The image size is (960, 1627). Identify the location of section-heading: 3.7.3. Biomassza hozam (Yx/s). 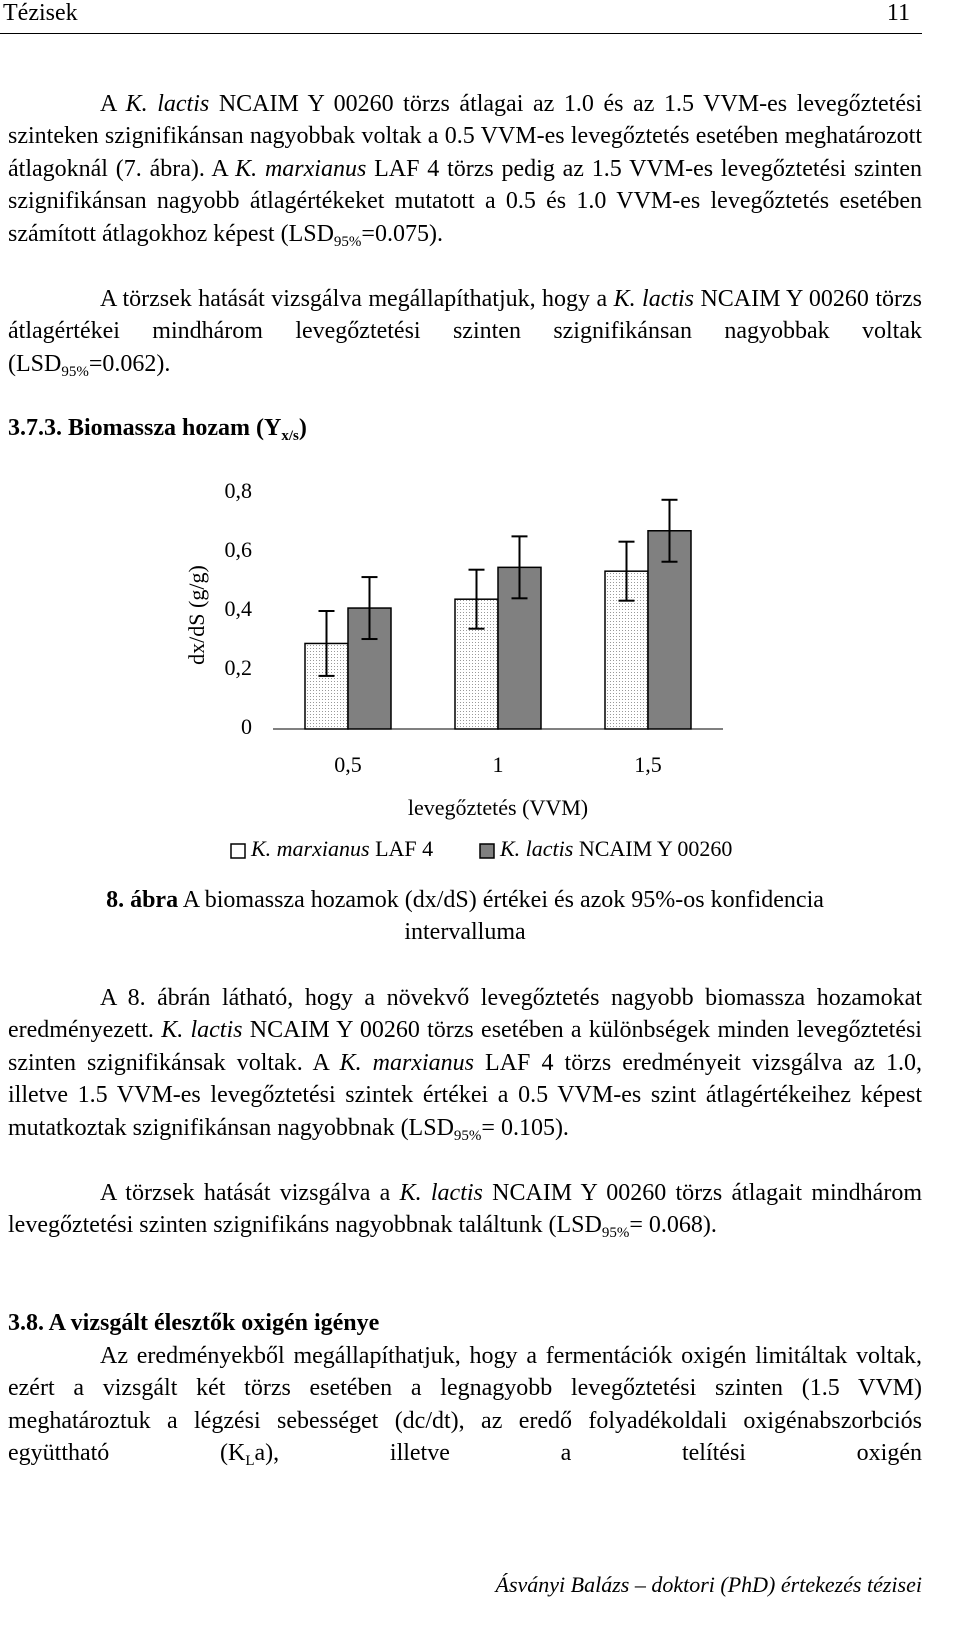
(465, 428).